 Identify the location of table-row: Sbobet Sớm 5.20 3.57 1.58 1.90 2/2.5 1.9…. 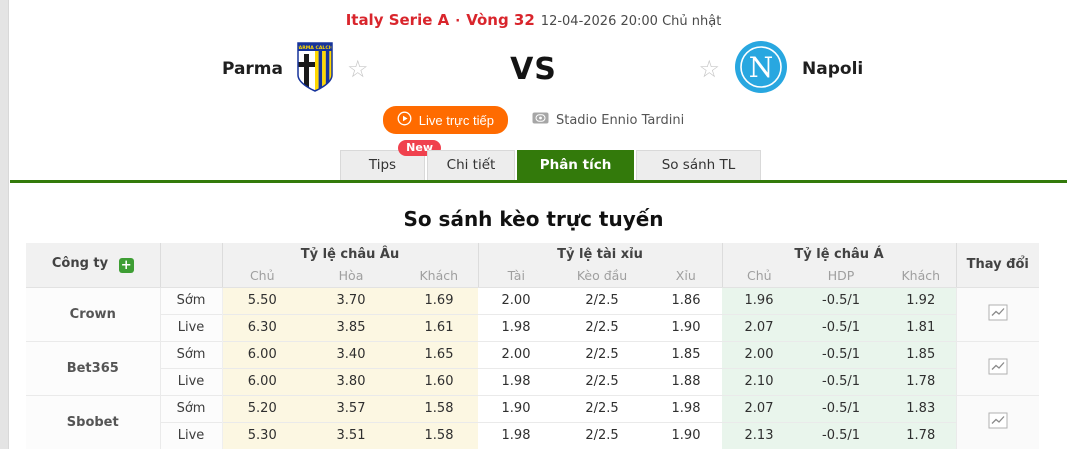
(533, 421).